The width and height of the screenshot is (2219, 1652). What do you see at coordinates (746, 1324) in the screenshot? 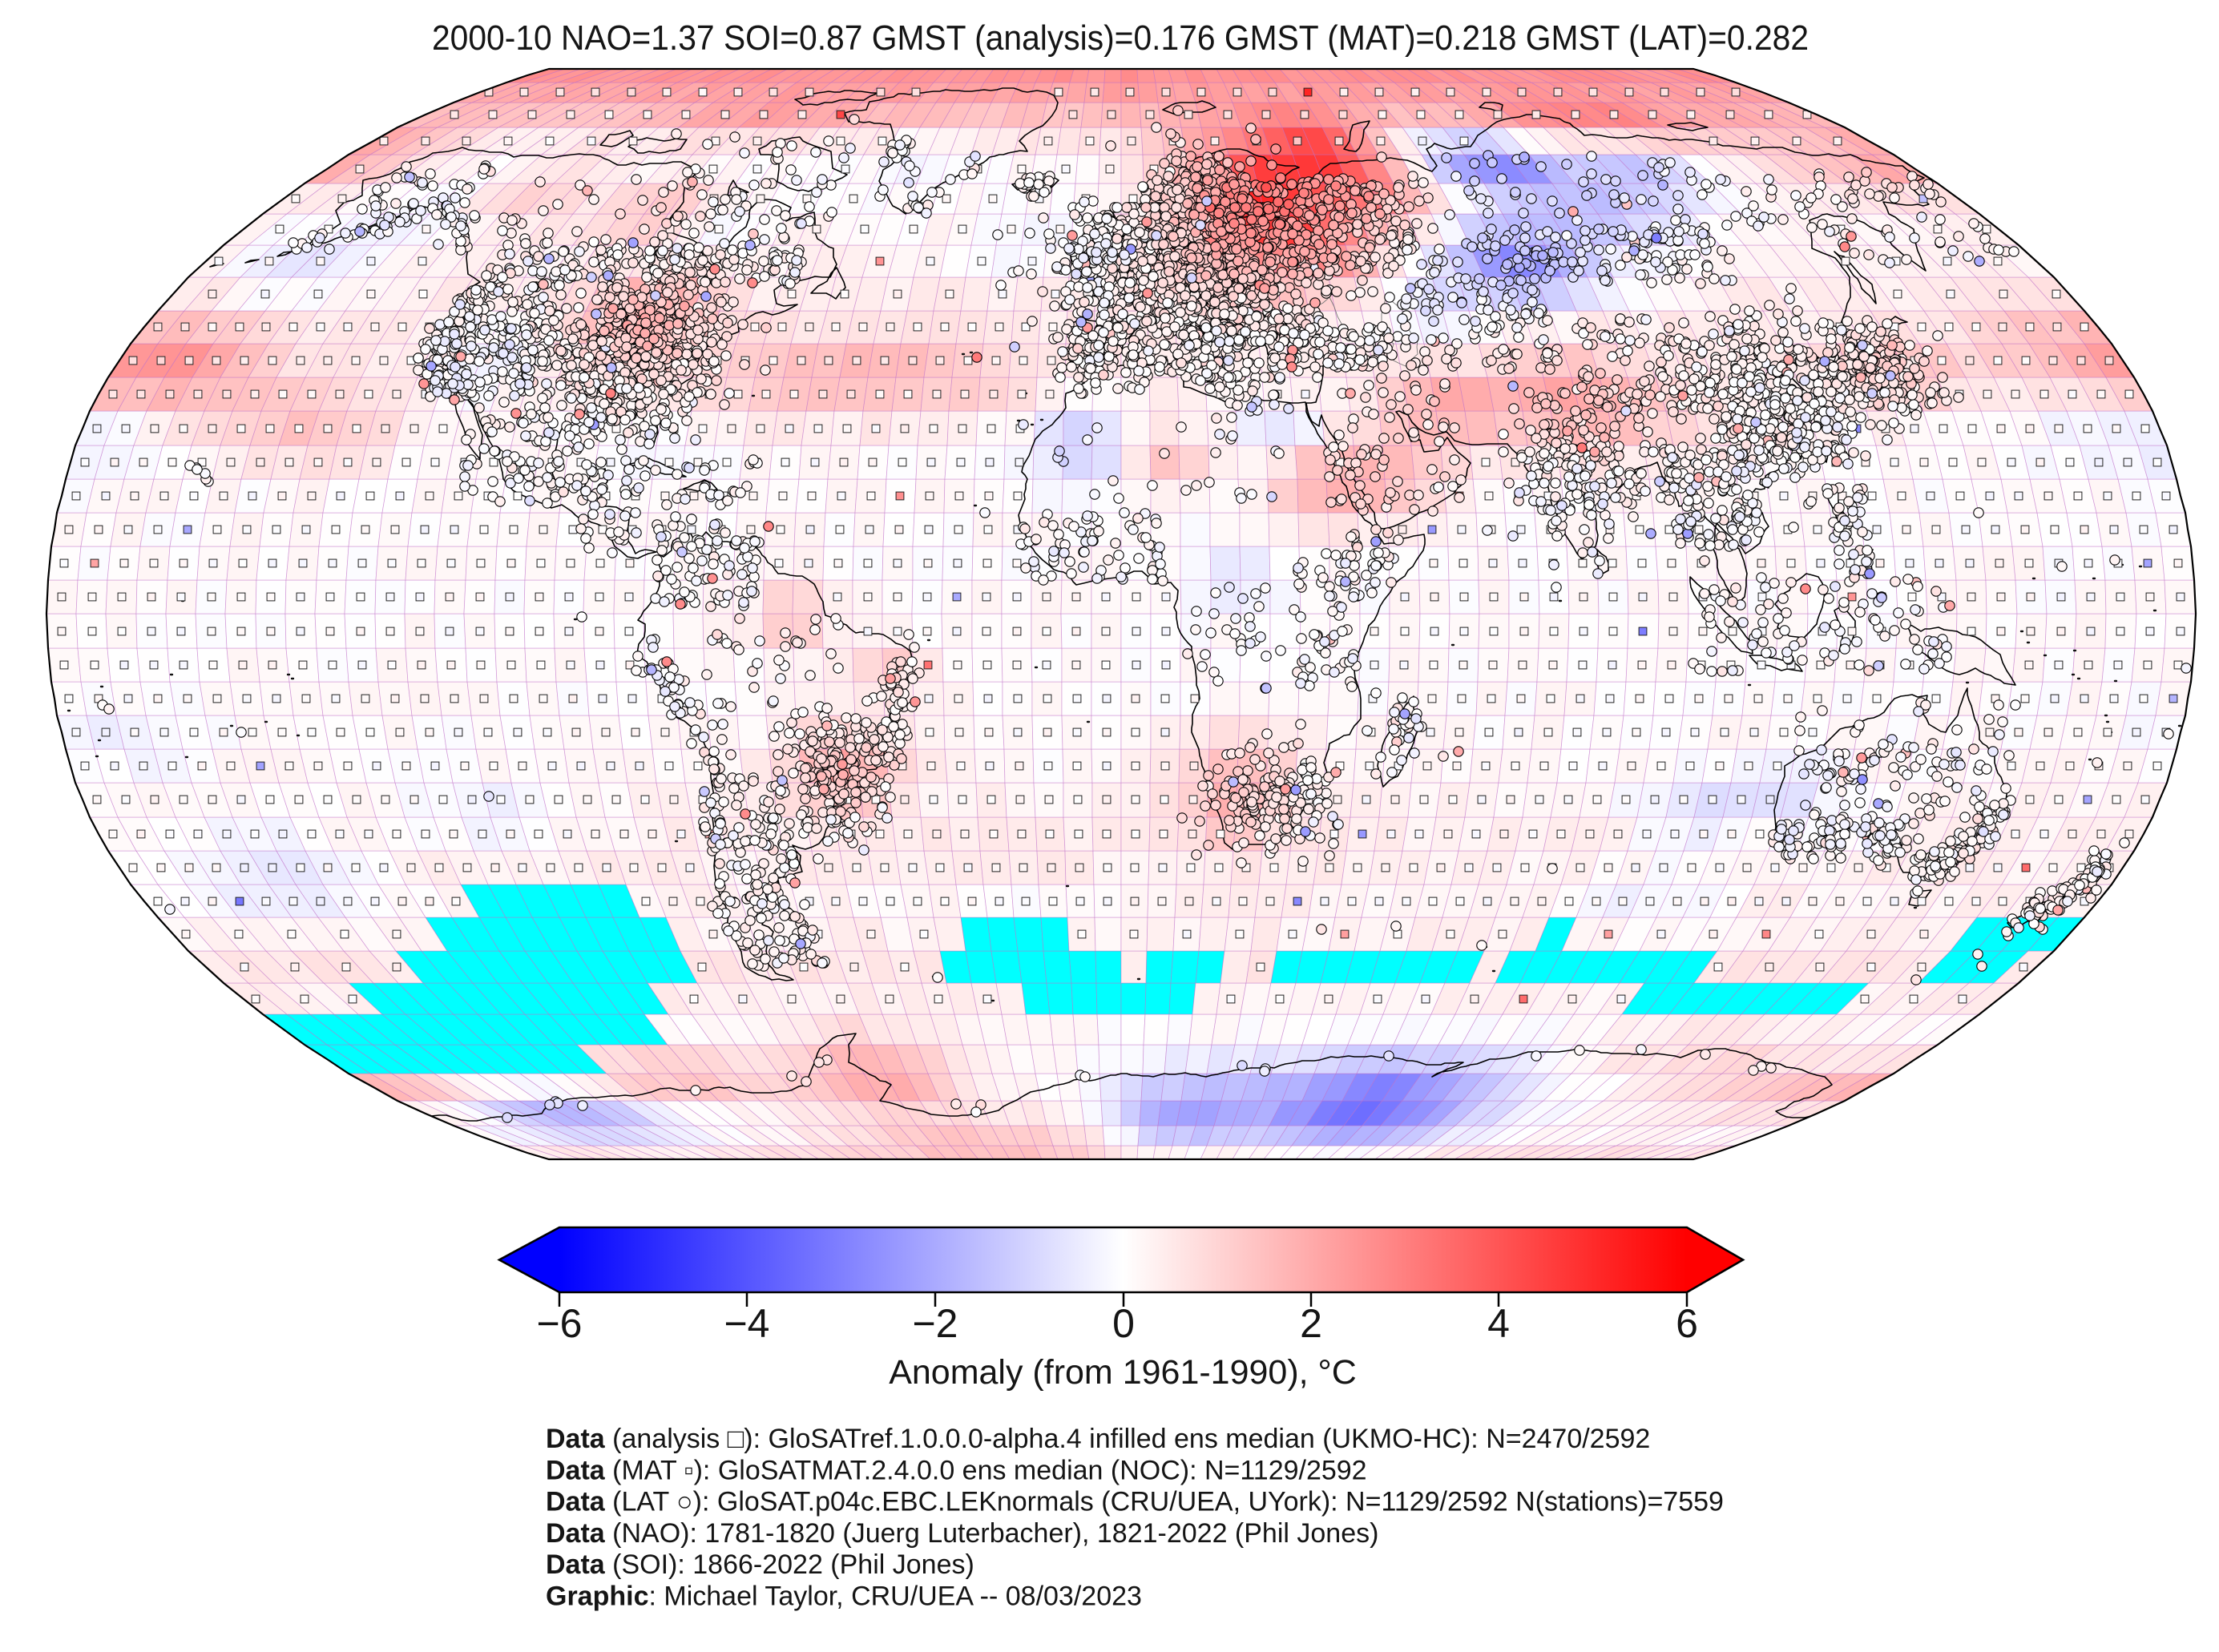
I see `svg-text: −4` at bounding box center [746, 1324].